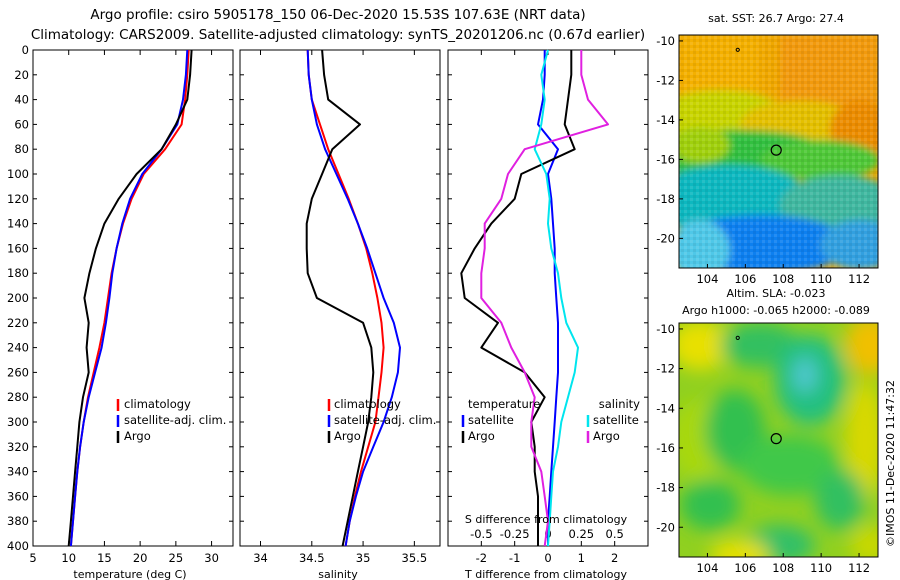 Image resolution: width=900 pixels, height=580 pixels. What do you see at coordinates (18, 422) in the screenshot?
I see `depth-tick-label: 300` at bounding box center [18, 422].